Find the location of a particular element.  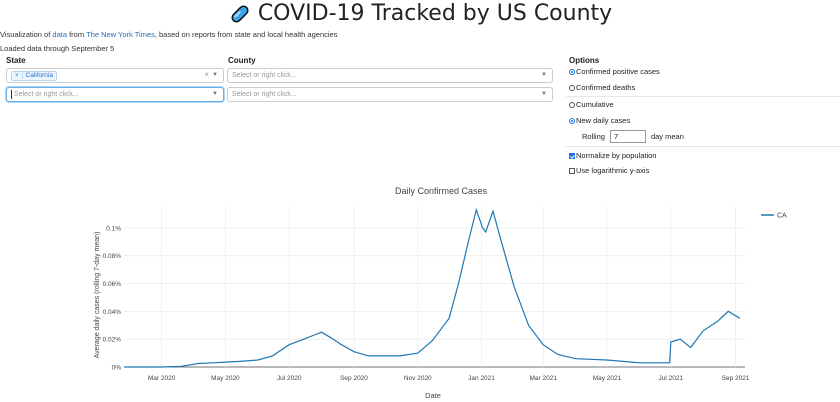

x-tick-label: Sep 2021 is located at coordinates (736, 378).